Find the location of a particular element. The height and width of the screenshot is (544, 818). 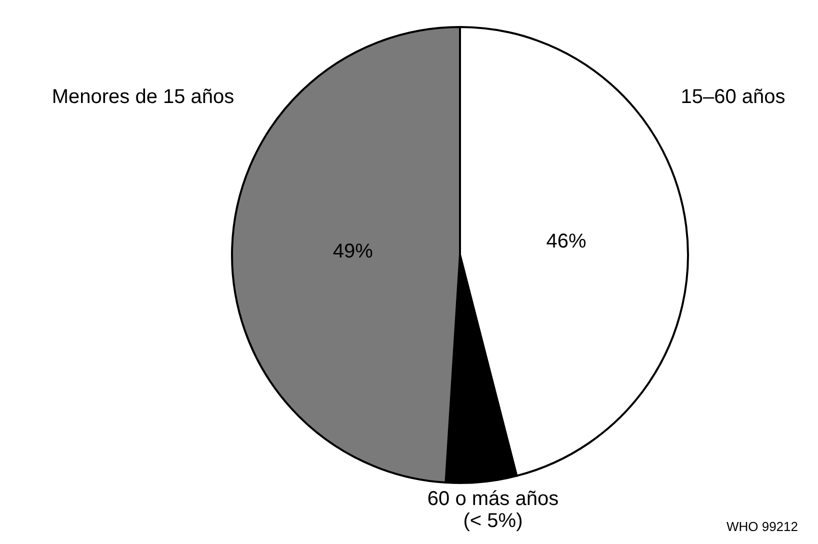

text: WHO 99212 is located at coordinates (762, 526).